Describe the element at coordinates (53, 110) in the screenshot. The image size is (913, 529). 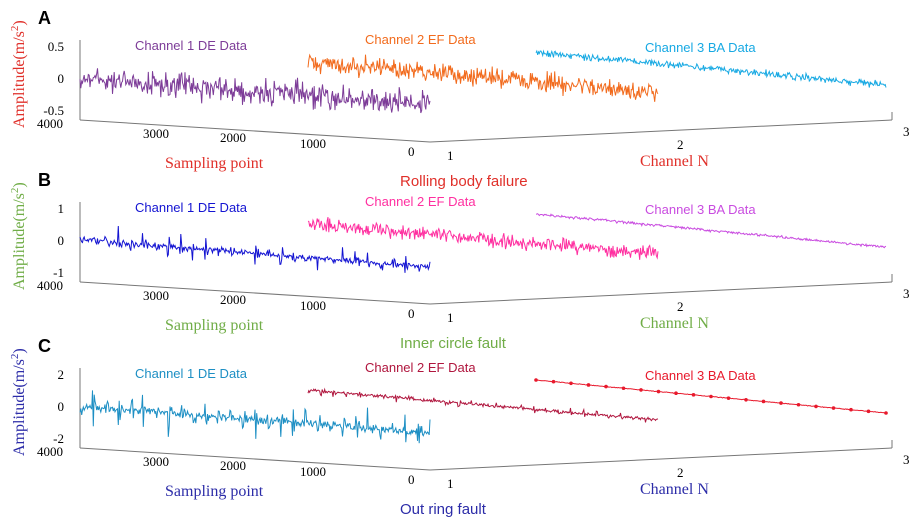
I see `y-tick-label: -0.5` at that location.